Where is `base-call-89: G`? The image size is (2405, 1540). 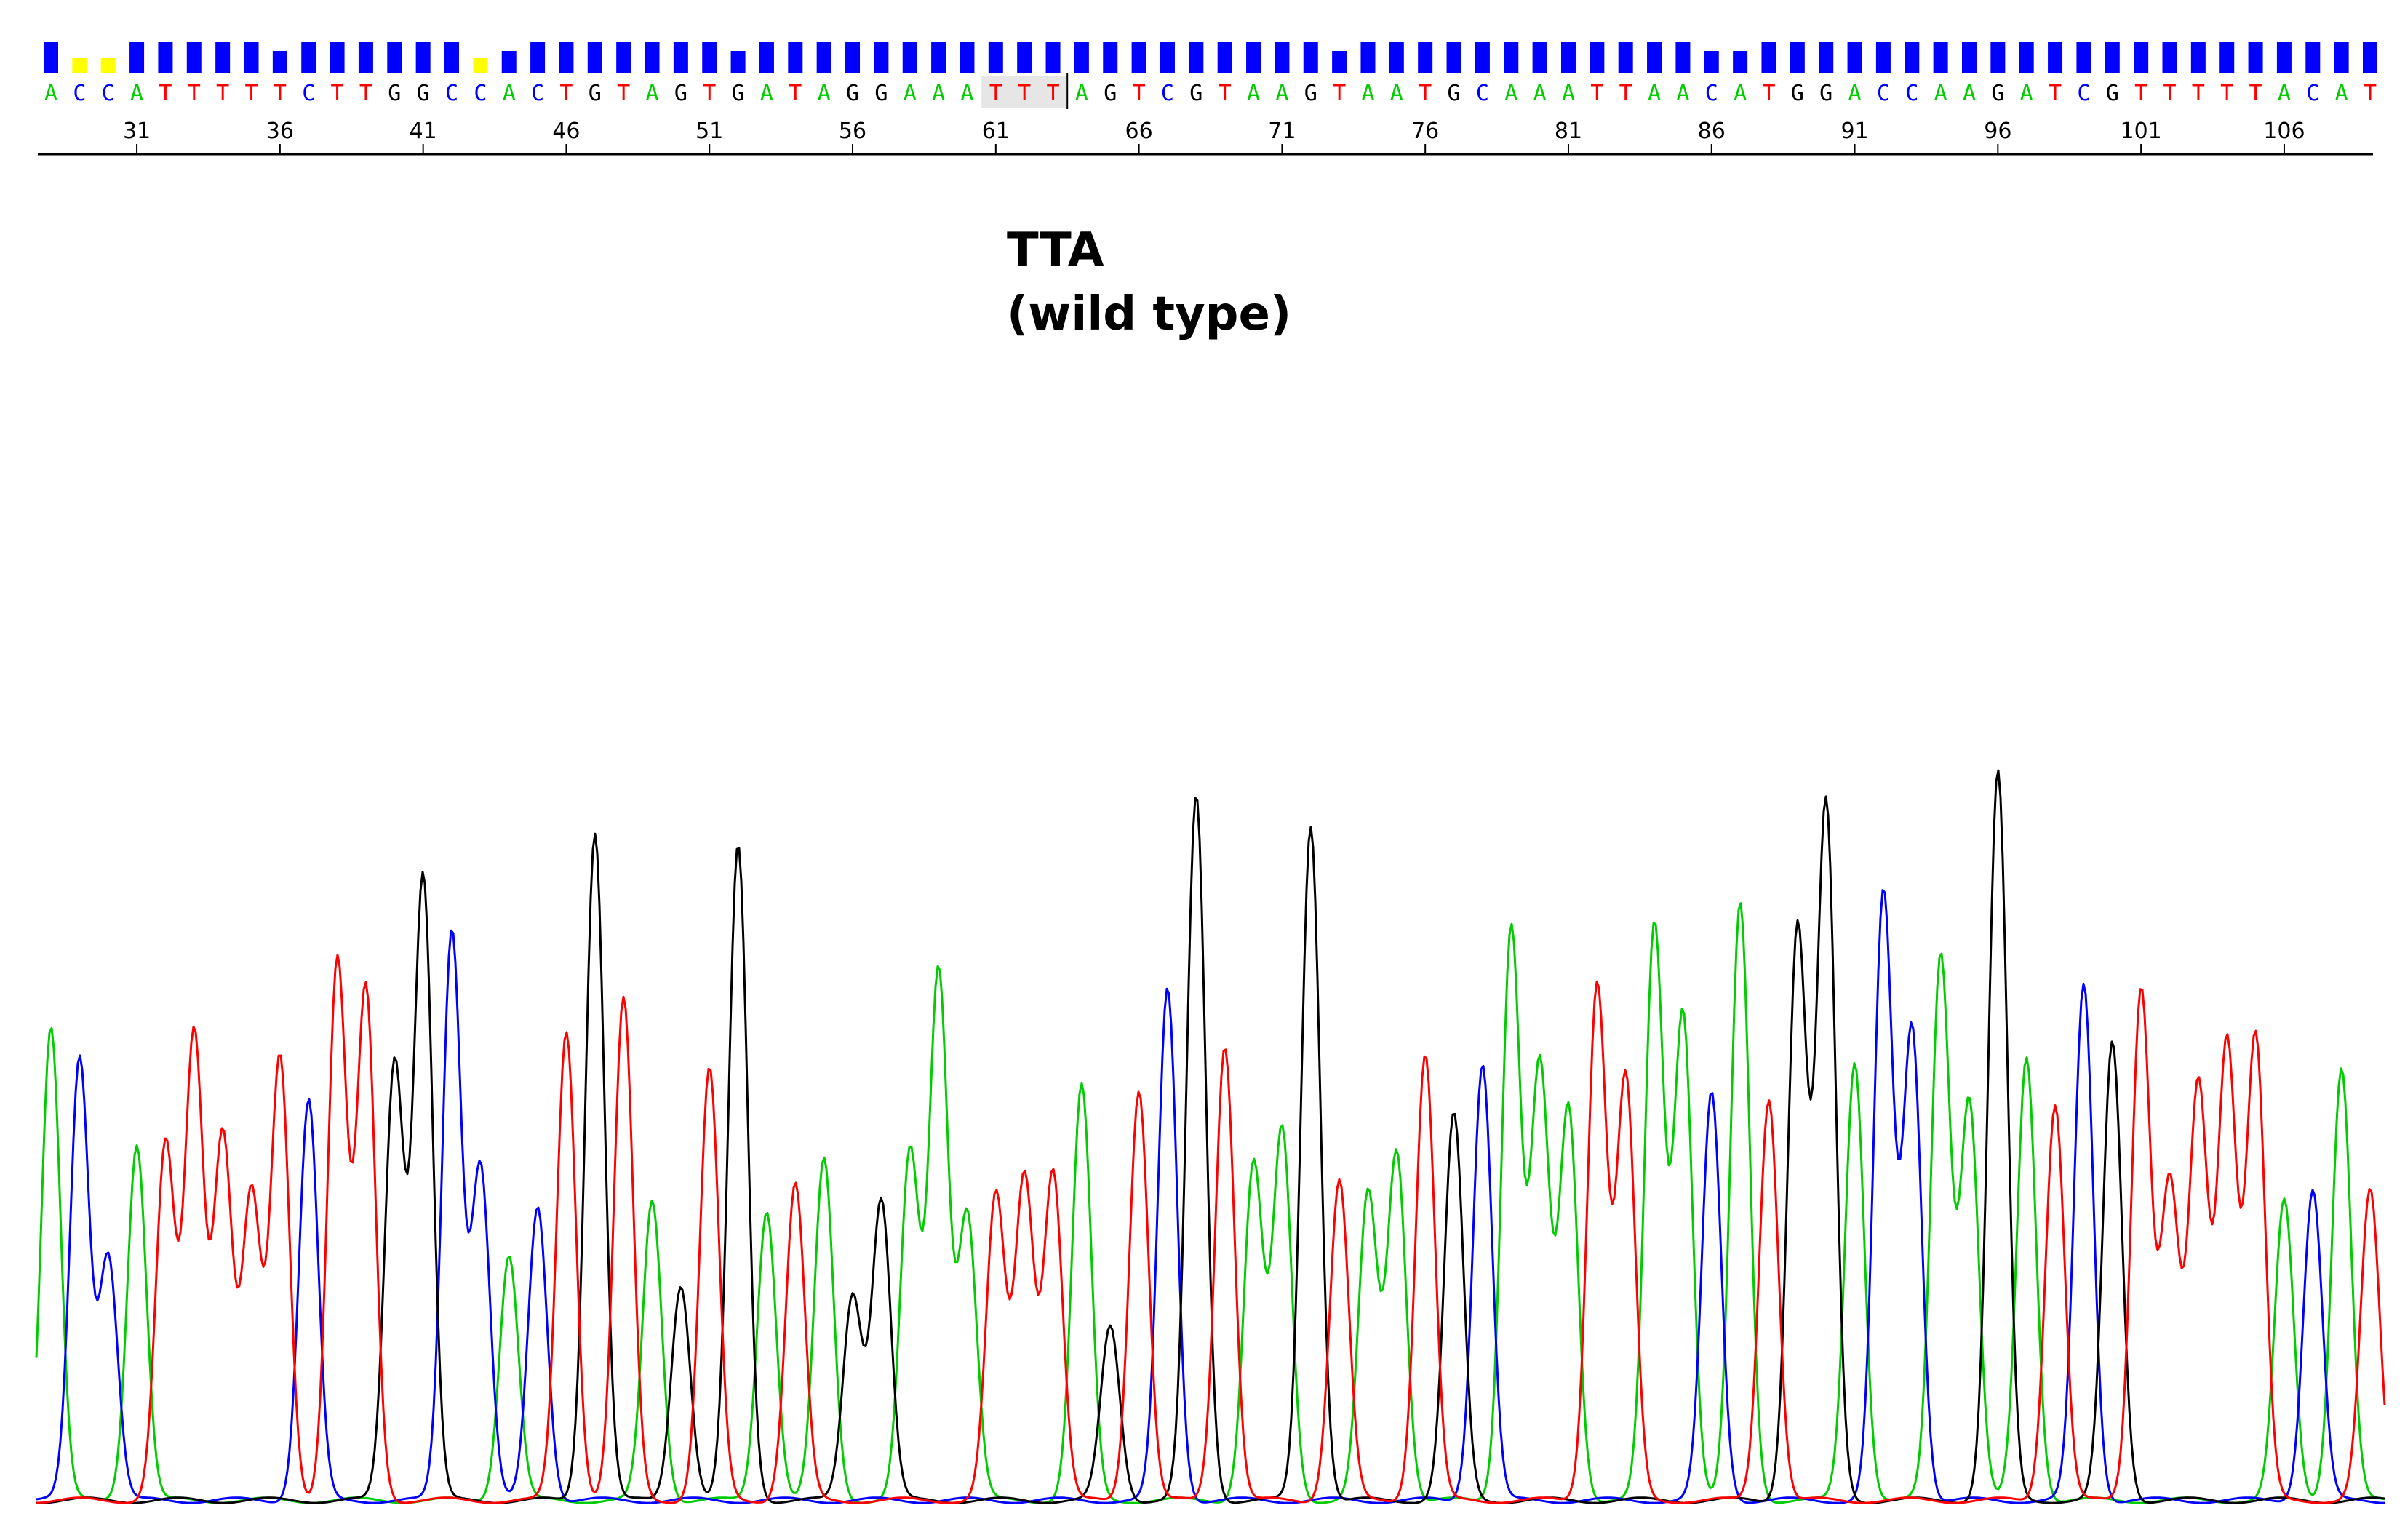 base-call-89: G is located at coordinates (1797, 94).